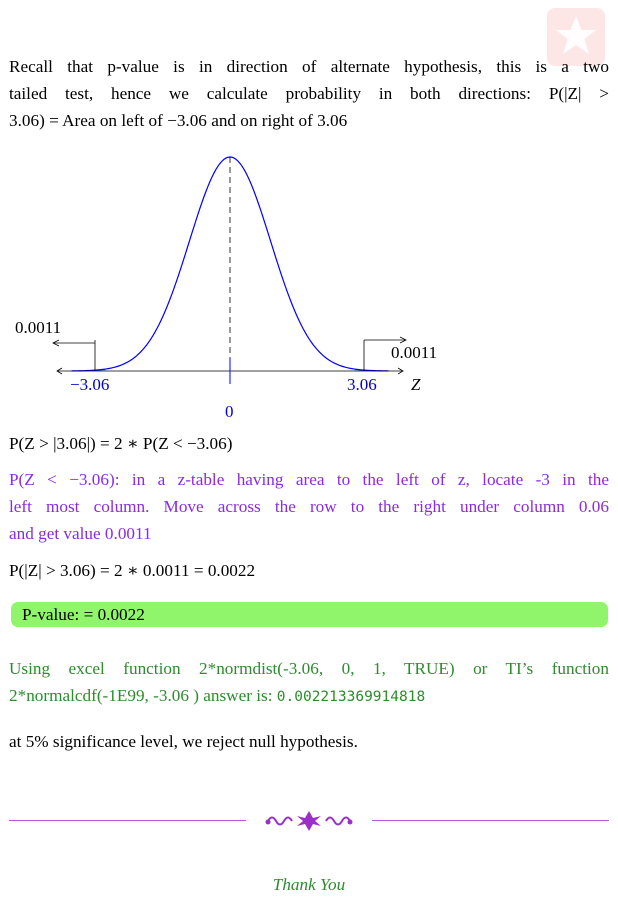 The height and width of the screenshot is (902, 618). What do you see at coordinates (38, 327) in the screenshot?
I see `left-area-label: 0.0011` at bounding box center [38, 327].